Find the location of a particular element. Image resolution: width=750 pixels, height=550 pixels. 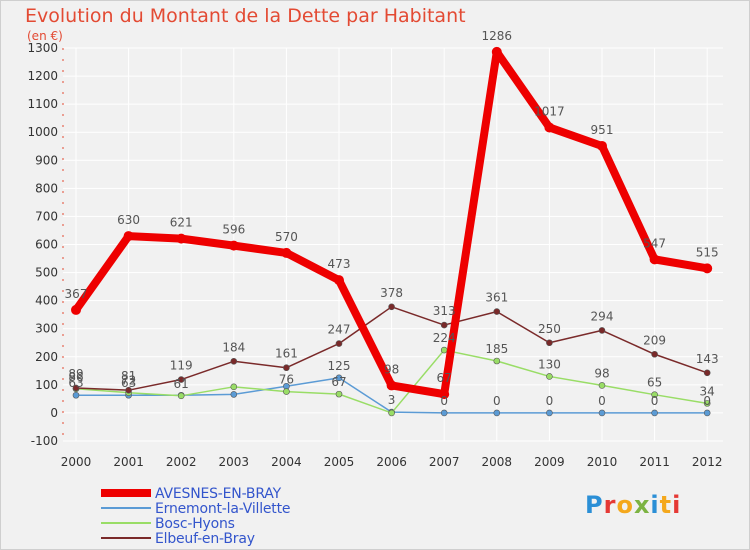

y-tick-label: 700 is located at coordinates (46, 216).